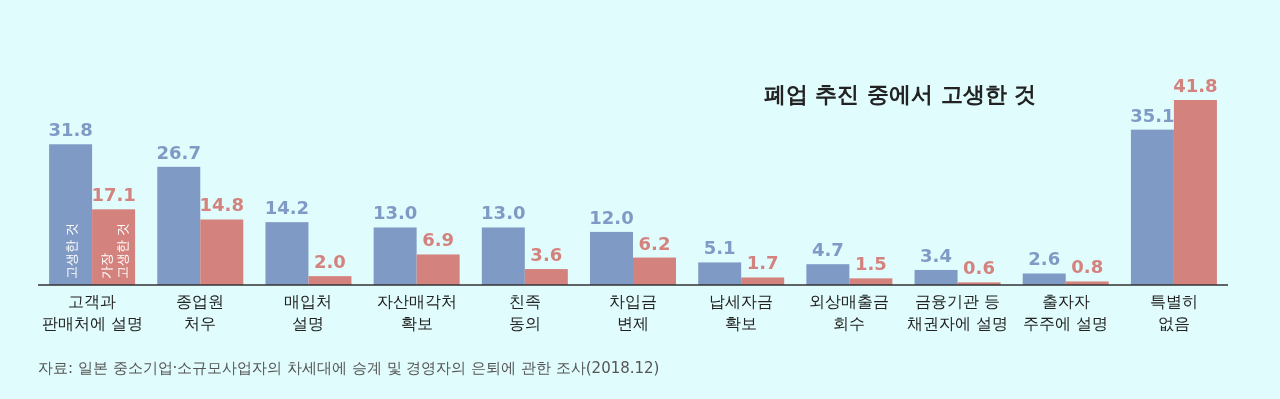 This screenshot has width=1280, height=399. Describe the element at coordinates (762, 263) in the screenshot. I see `data-label: 1.7` at that location.